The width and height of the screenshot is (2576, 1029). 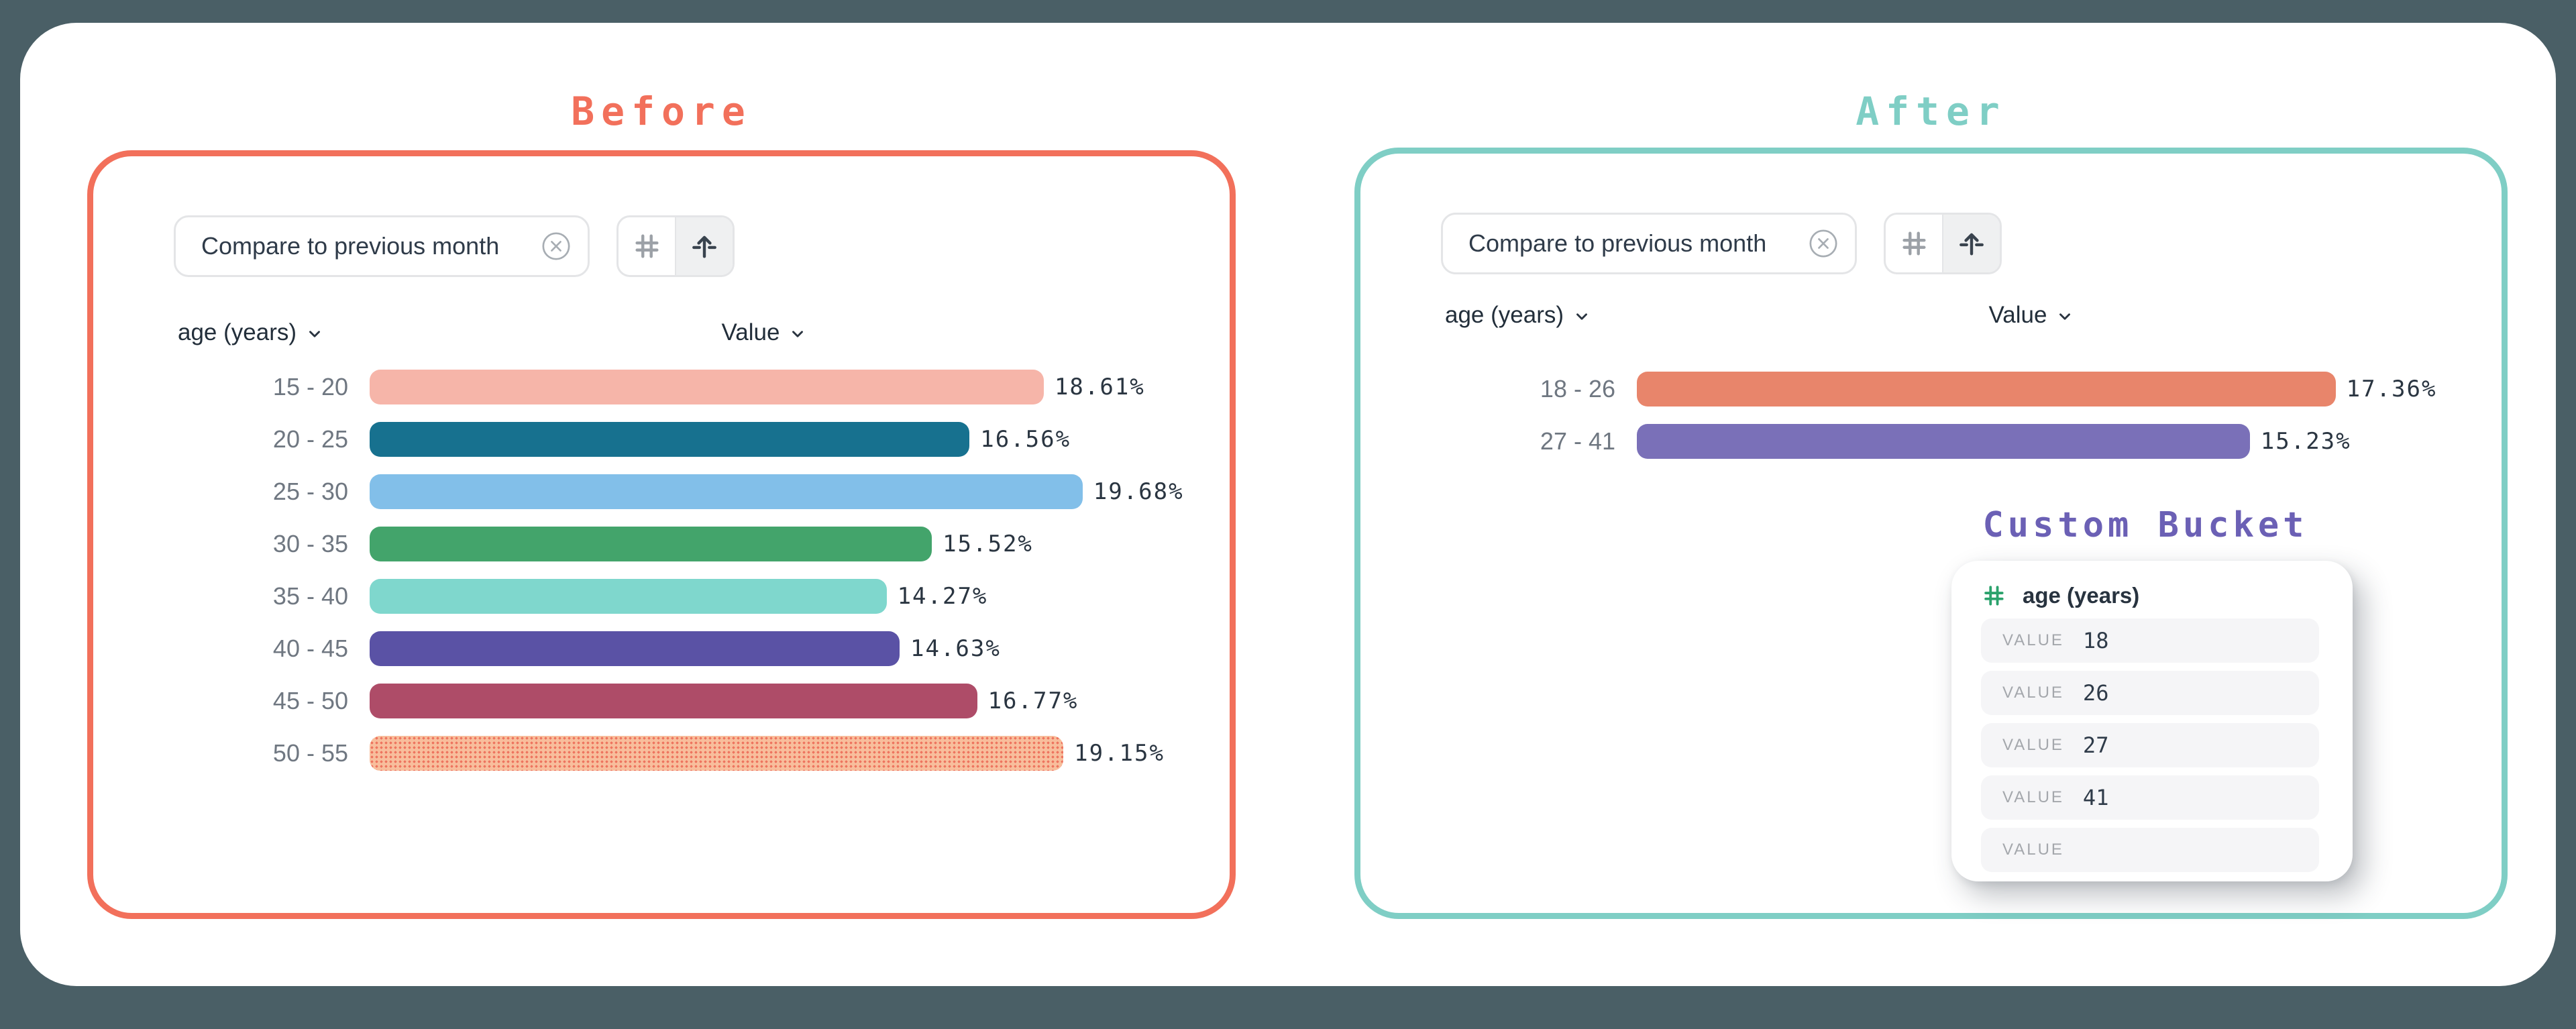 I want to click on category-label: 27 - 41, so click(x=1577, y=441).